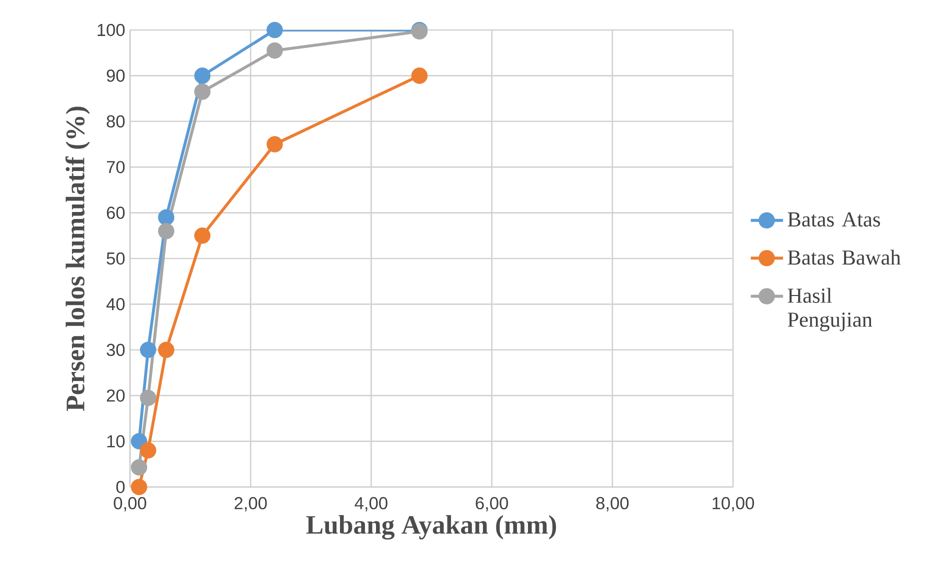 The image size is (949, 567). Describe the element at coordinates (612, 504) in the screenshot. I see `x-tick-label: 8,00` at that location.